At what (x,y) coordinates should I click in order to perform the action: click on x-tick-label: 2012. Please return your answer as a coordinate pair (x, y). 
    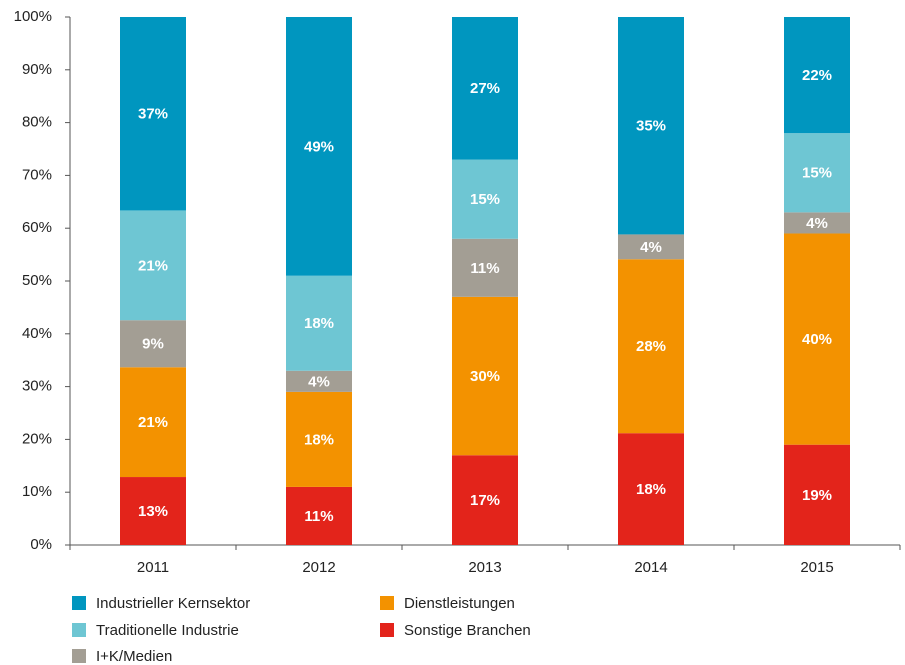
    Looking at the image, I should click on (318, 567).